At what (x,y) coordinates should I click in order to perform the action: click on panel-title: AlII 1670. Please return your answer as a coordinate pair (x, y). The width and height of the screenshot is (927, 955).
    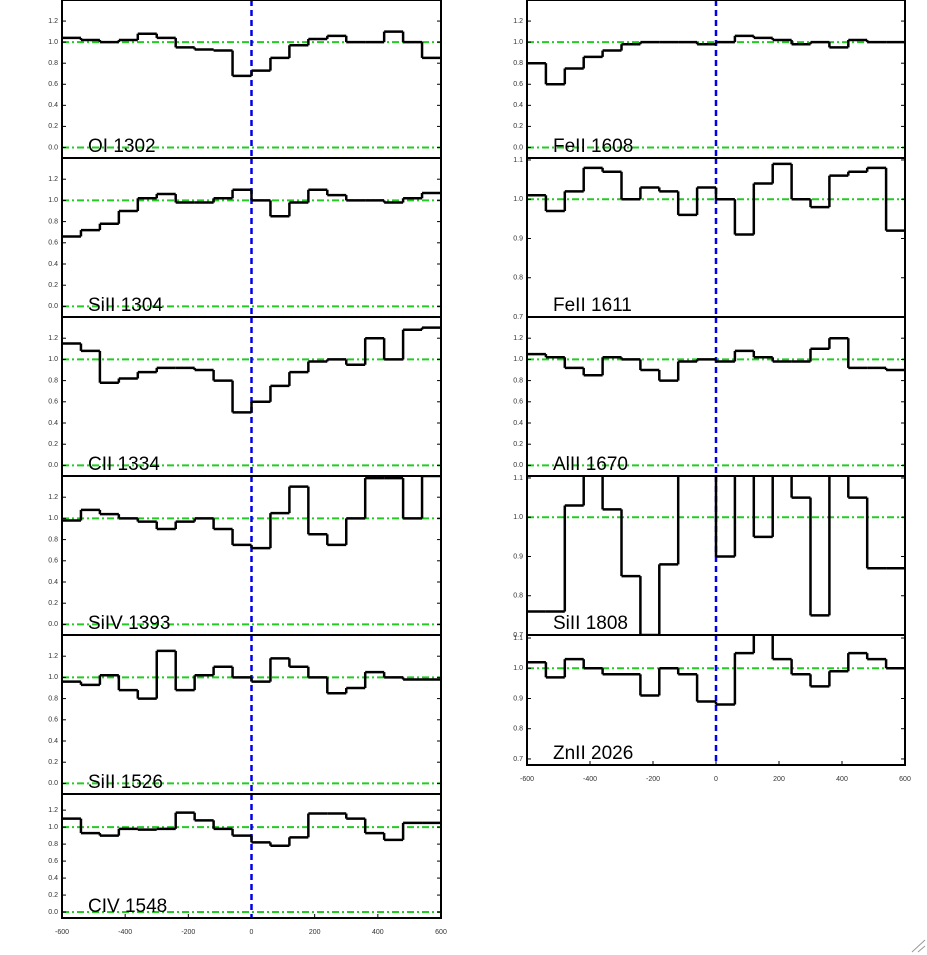
    Looking at the image, I should click on (590, 464).